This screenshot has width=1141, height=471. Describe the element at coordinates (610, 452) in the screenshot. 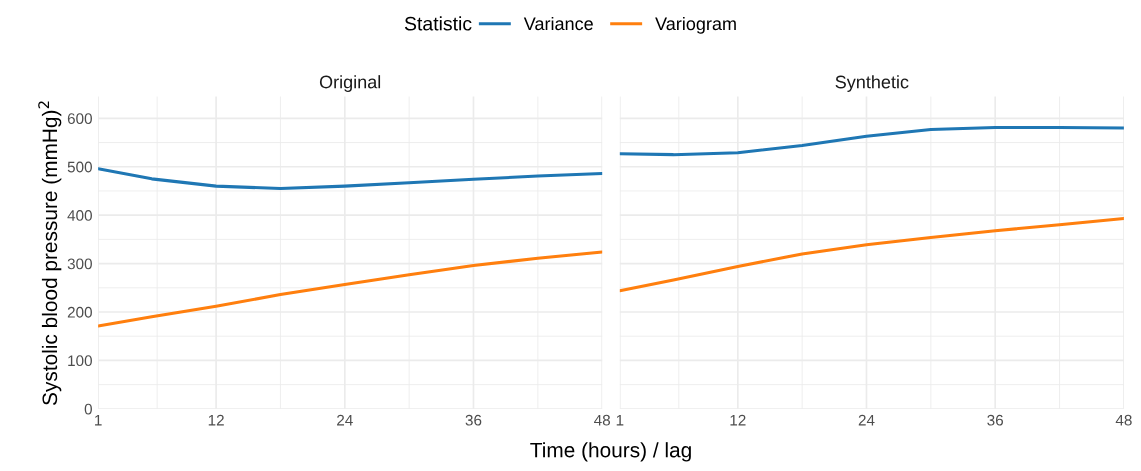

I see `x-axis-title: Time (hours) / lag` at that location.